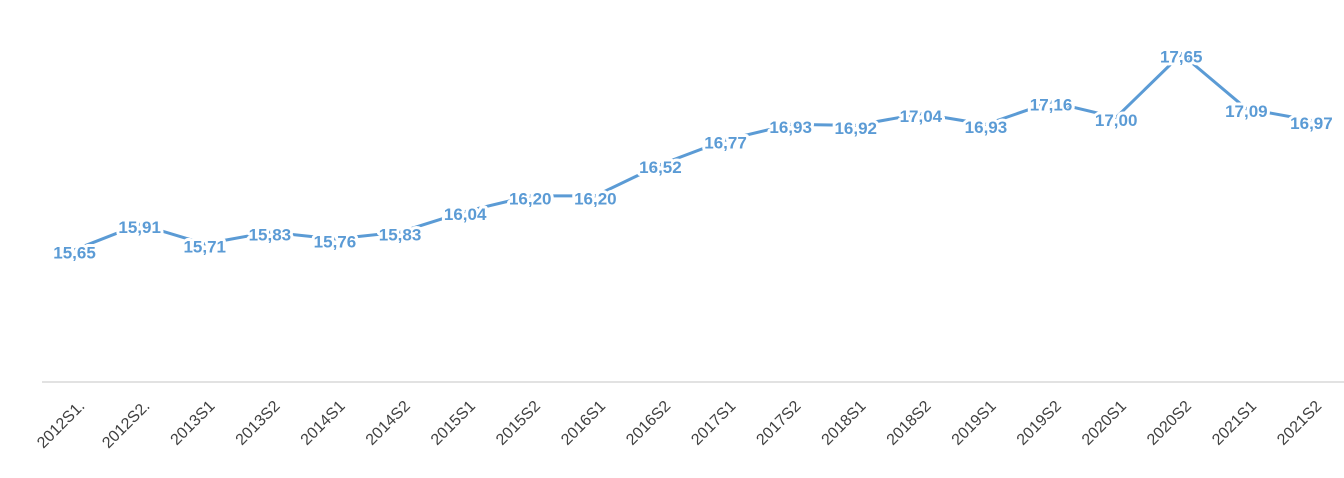 The width and height of the screenshot is (1344, 478). I want to click on x-tick-label: 2017S1, so click(713, 423).